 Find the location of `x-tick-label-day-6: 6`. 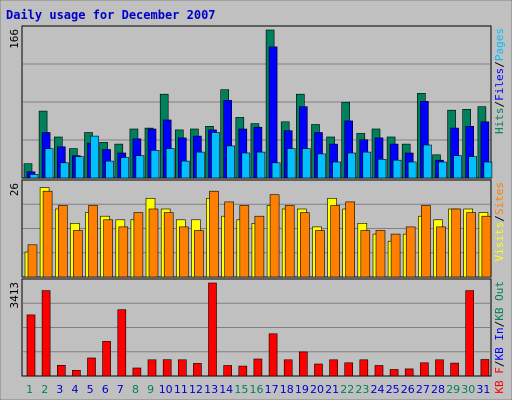

x-tick-label-day-6: 6 is located at coordinates (105, 389).